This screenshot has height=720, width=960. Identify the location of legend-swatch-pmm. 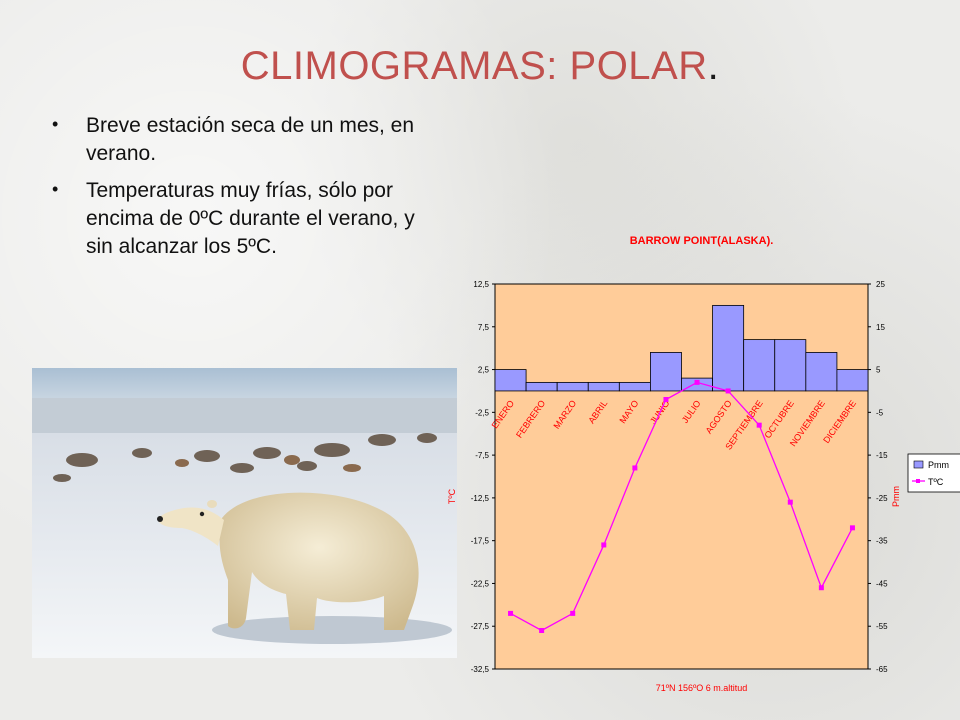
(918, 464).